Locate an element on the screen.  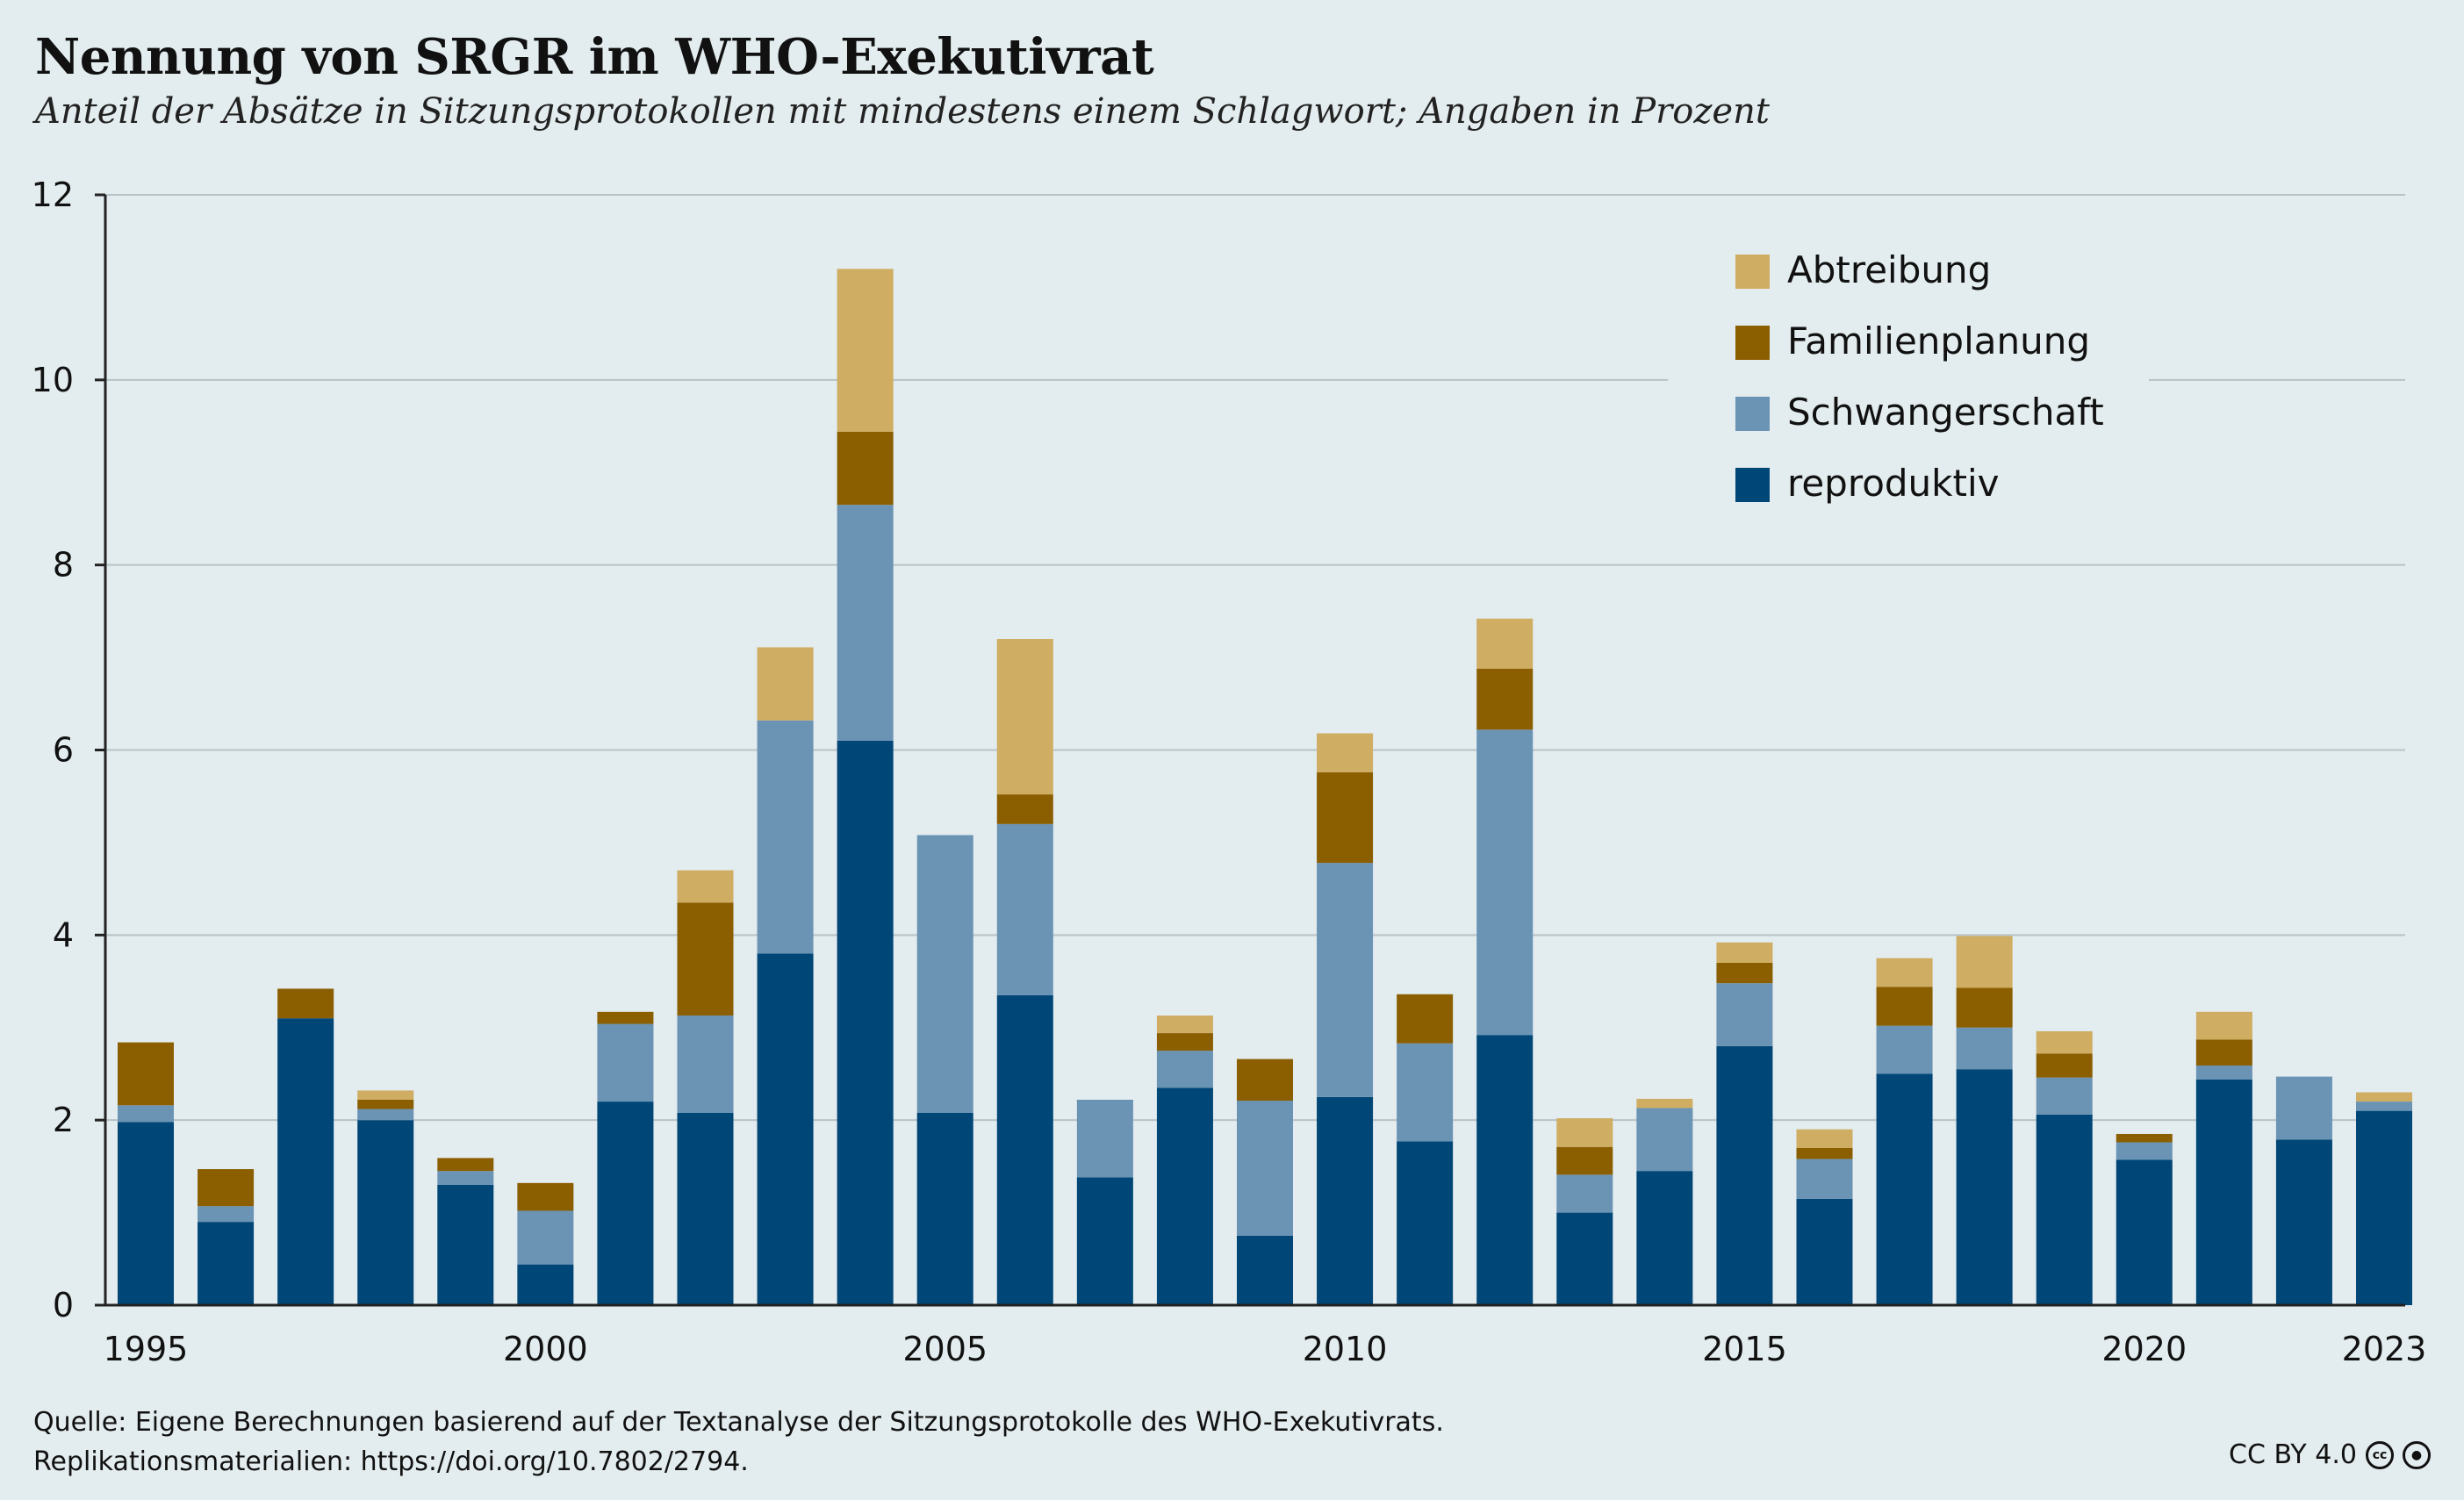
bar-schwangerschaft-1998 is located at coordinates (385, 1115).